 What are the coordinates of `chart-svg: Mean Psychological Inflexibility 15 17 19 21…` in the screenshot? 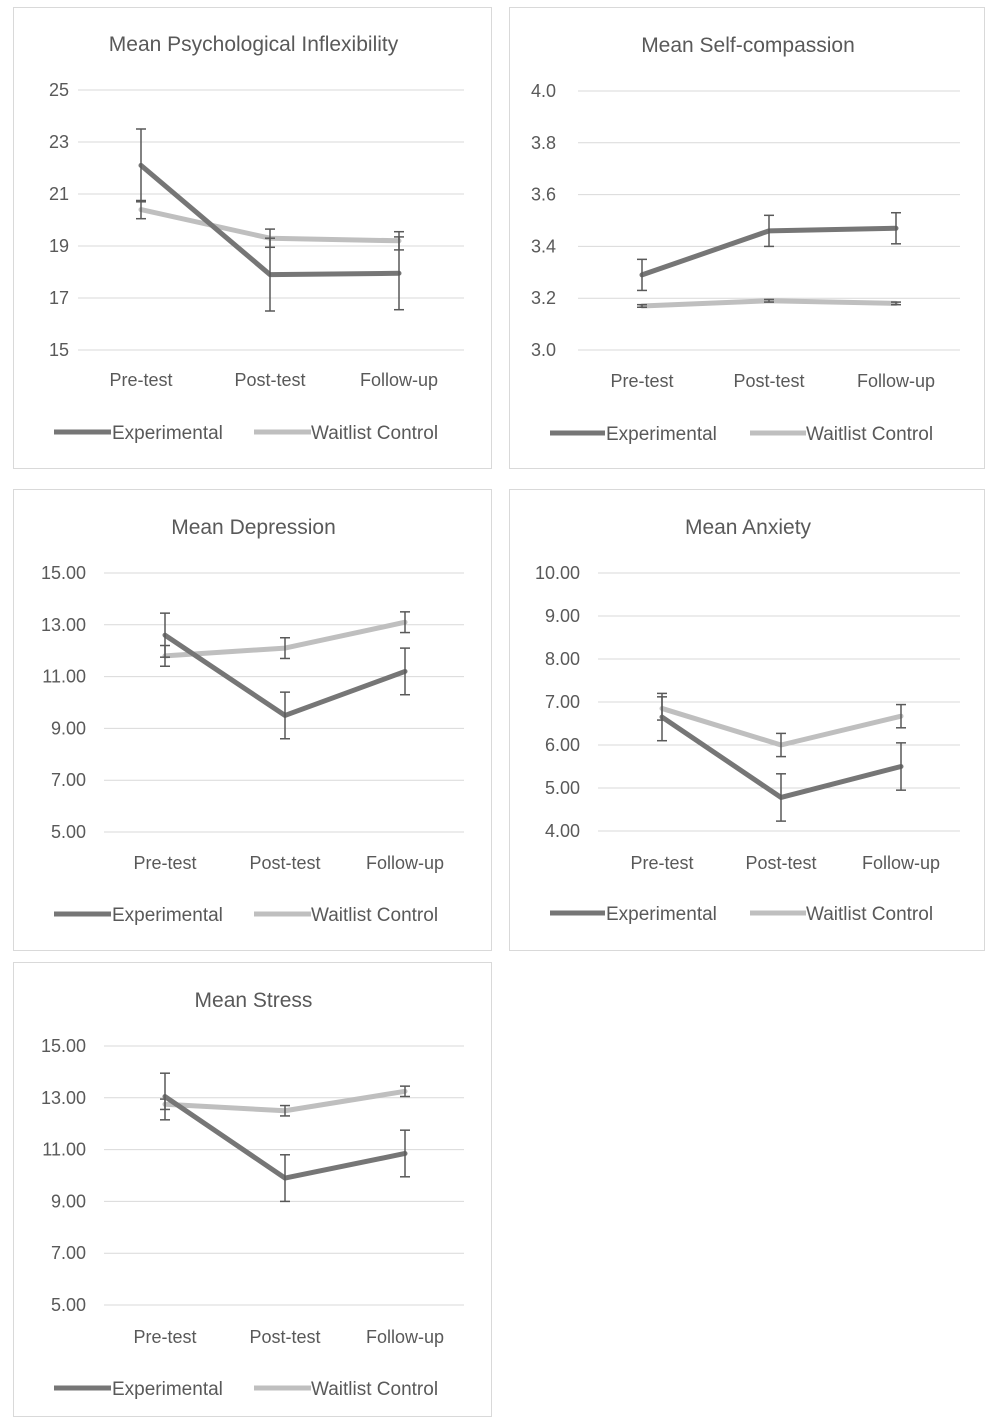 It's located at (256, 238).